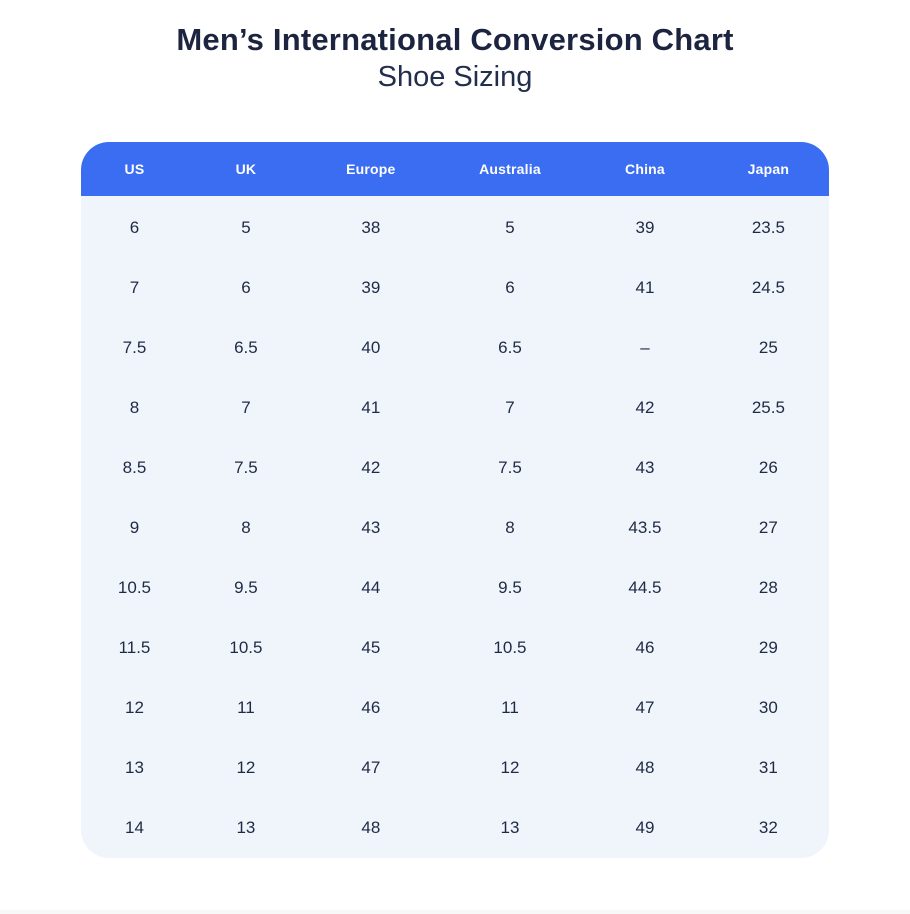 The width and height of the screenshot is (910, 914). I want to click on table-cell: –, so click(645, 347).